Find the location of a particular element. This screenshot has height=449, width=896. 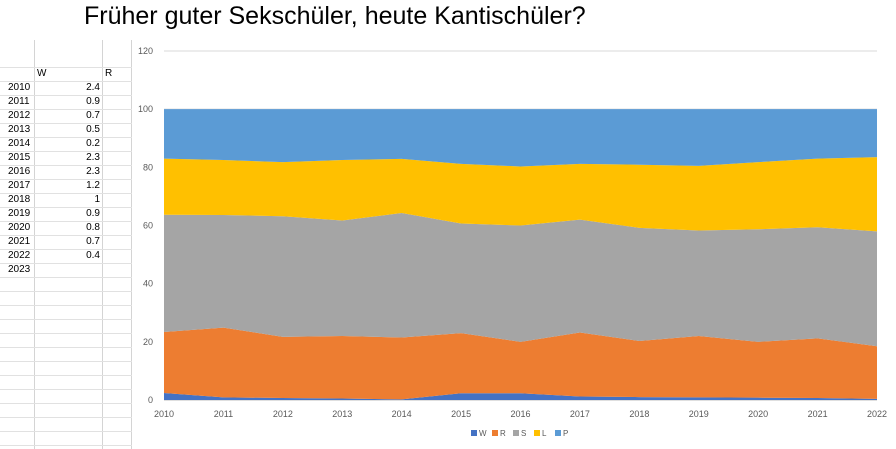

area-series-w is located at coordinates (520, 396).